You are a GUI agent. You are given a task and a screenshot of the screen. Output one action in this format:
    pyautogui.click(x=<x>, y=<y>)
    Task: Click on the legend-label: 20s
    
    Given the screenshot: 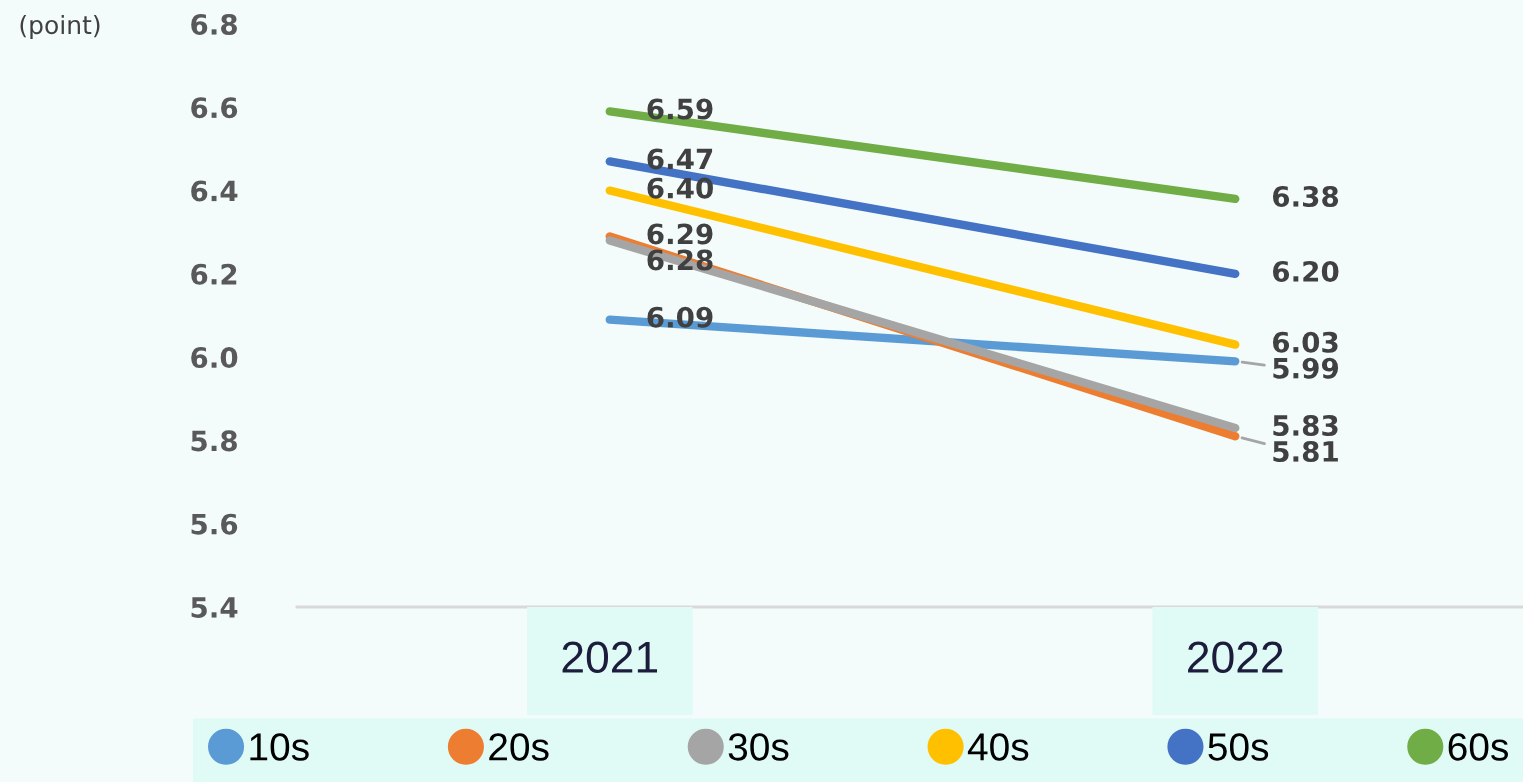 What is the action you would take?
    pyautogui.click(x=519, y=747)
    